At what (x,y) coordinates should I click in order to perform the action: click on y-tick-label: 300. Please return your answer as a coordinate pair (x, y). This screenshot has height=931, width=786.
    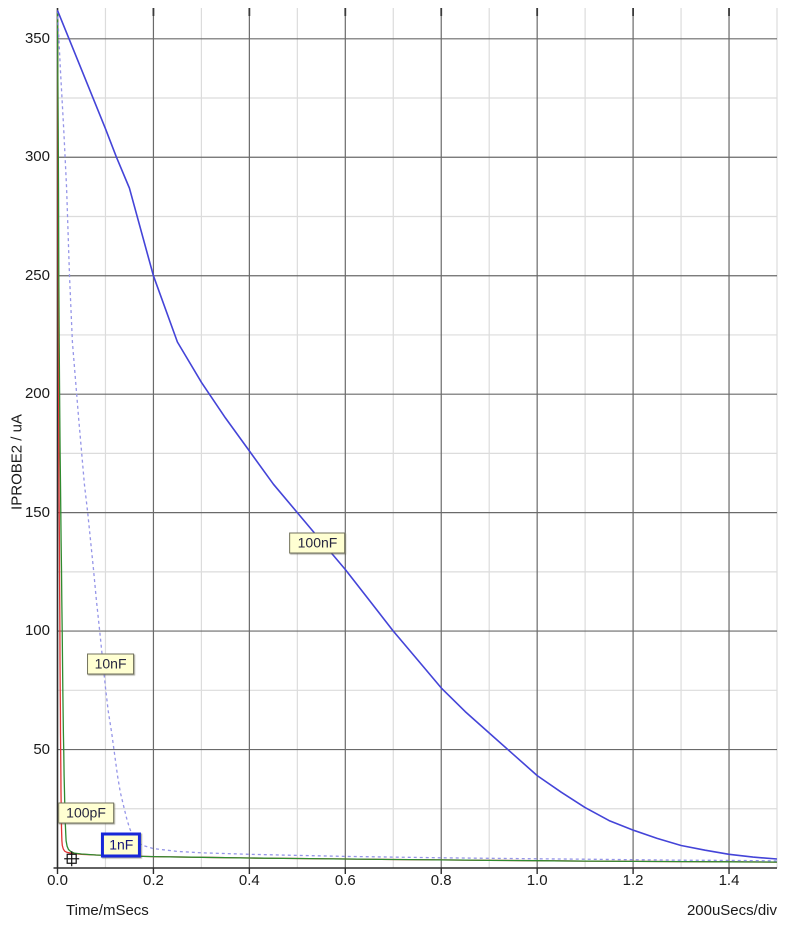
    Looking at the image, I should click on (37, 157).